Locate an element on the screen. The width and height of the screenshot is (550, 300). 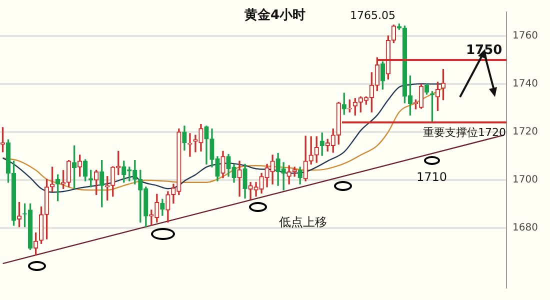
ref-line-label: 重要支撑位1720 is located at coordinates (464, 132).